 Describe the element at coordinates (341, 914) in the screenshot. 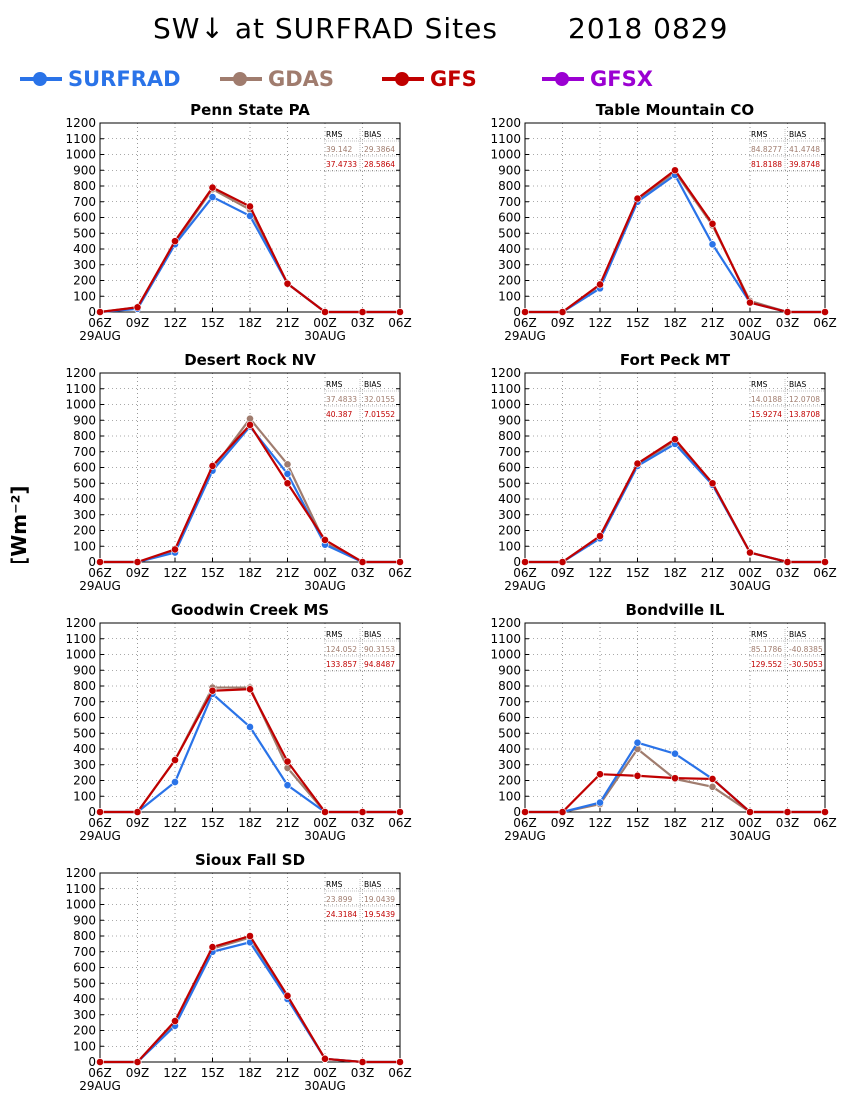

I see `stats-rms-value: 24.3184` at that location.